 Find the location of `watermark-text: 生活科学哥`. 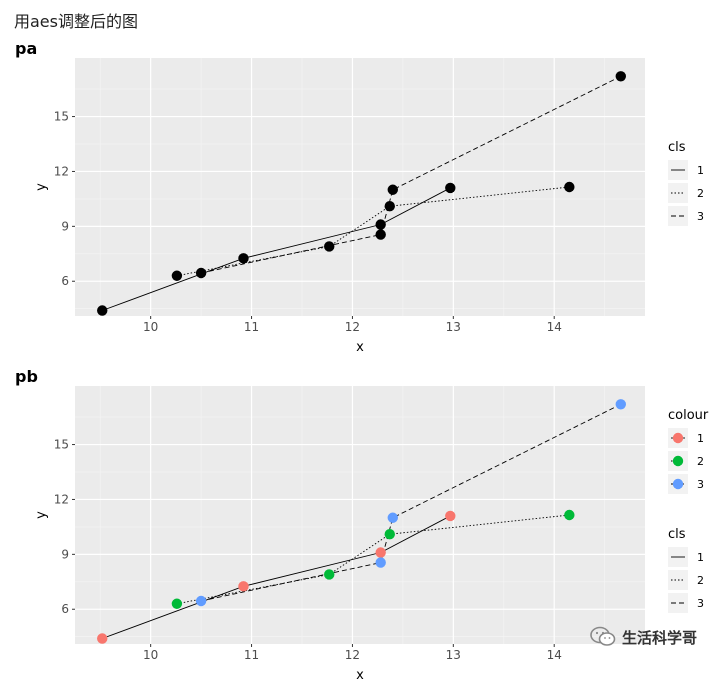

watermark-text: 生活科学哥 is located at coordinates (660, 637).